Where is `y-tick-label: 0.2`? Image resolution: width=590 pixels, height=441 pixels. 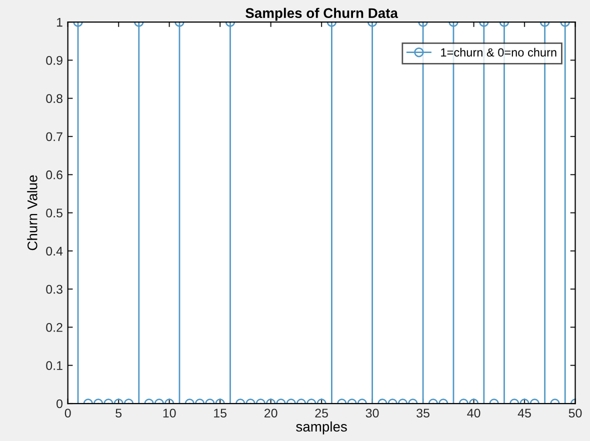
y-tick-label: 0.2 is located at coordinates (54, 327).